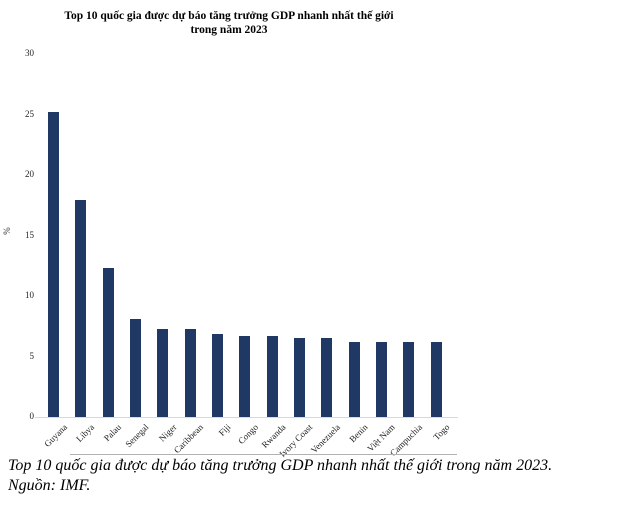  What do you see at coordinates (441, 432) in the screenshot?
I see `x-tick-label: Togo` at bounding box center [441, 432].